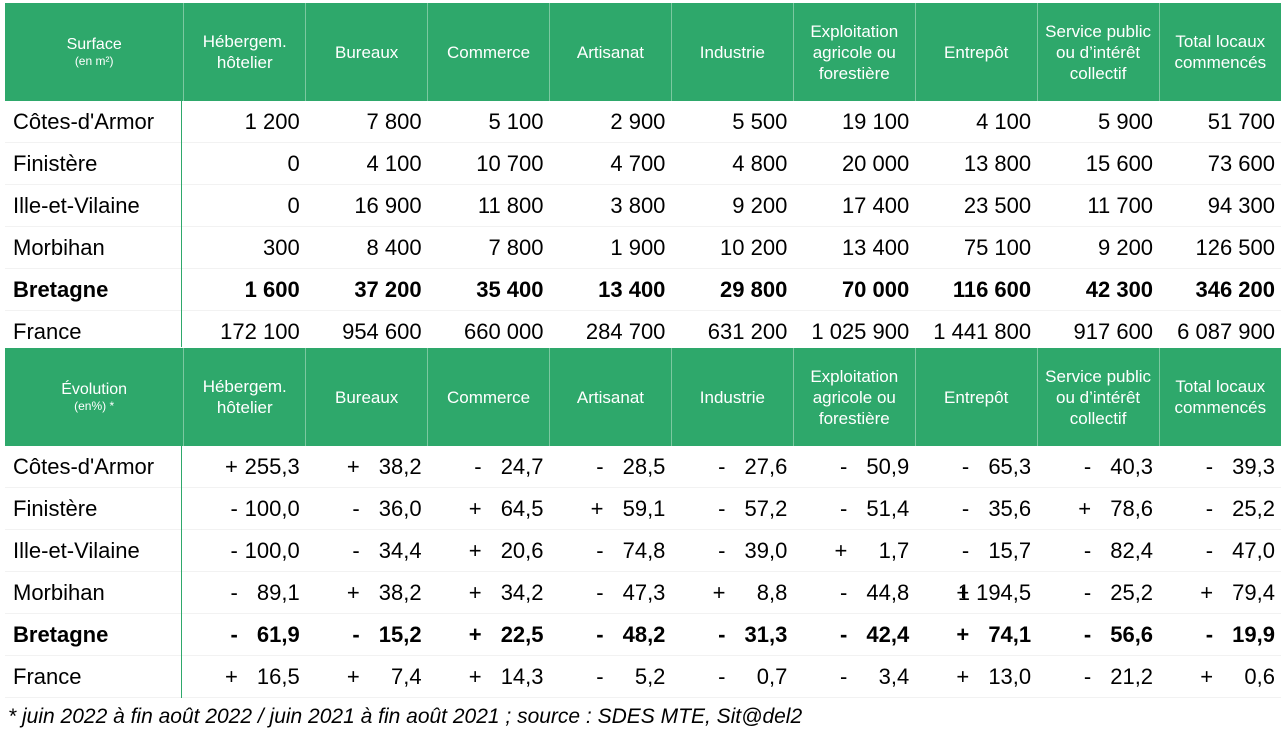 This screenshot has height=737, width=1285. Describe the element at coordinates (732, 676) in the screenshot. I see `table-cell: - 0,7` at that location.